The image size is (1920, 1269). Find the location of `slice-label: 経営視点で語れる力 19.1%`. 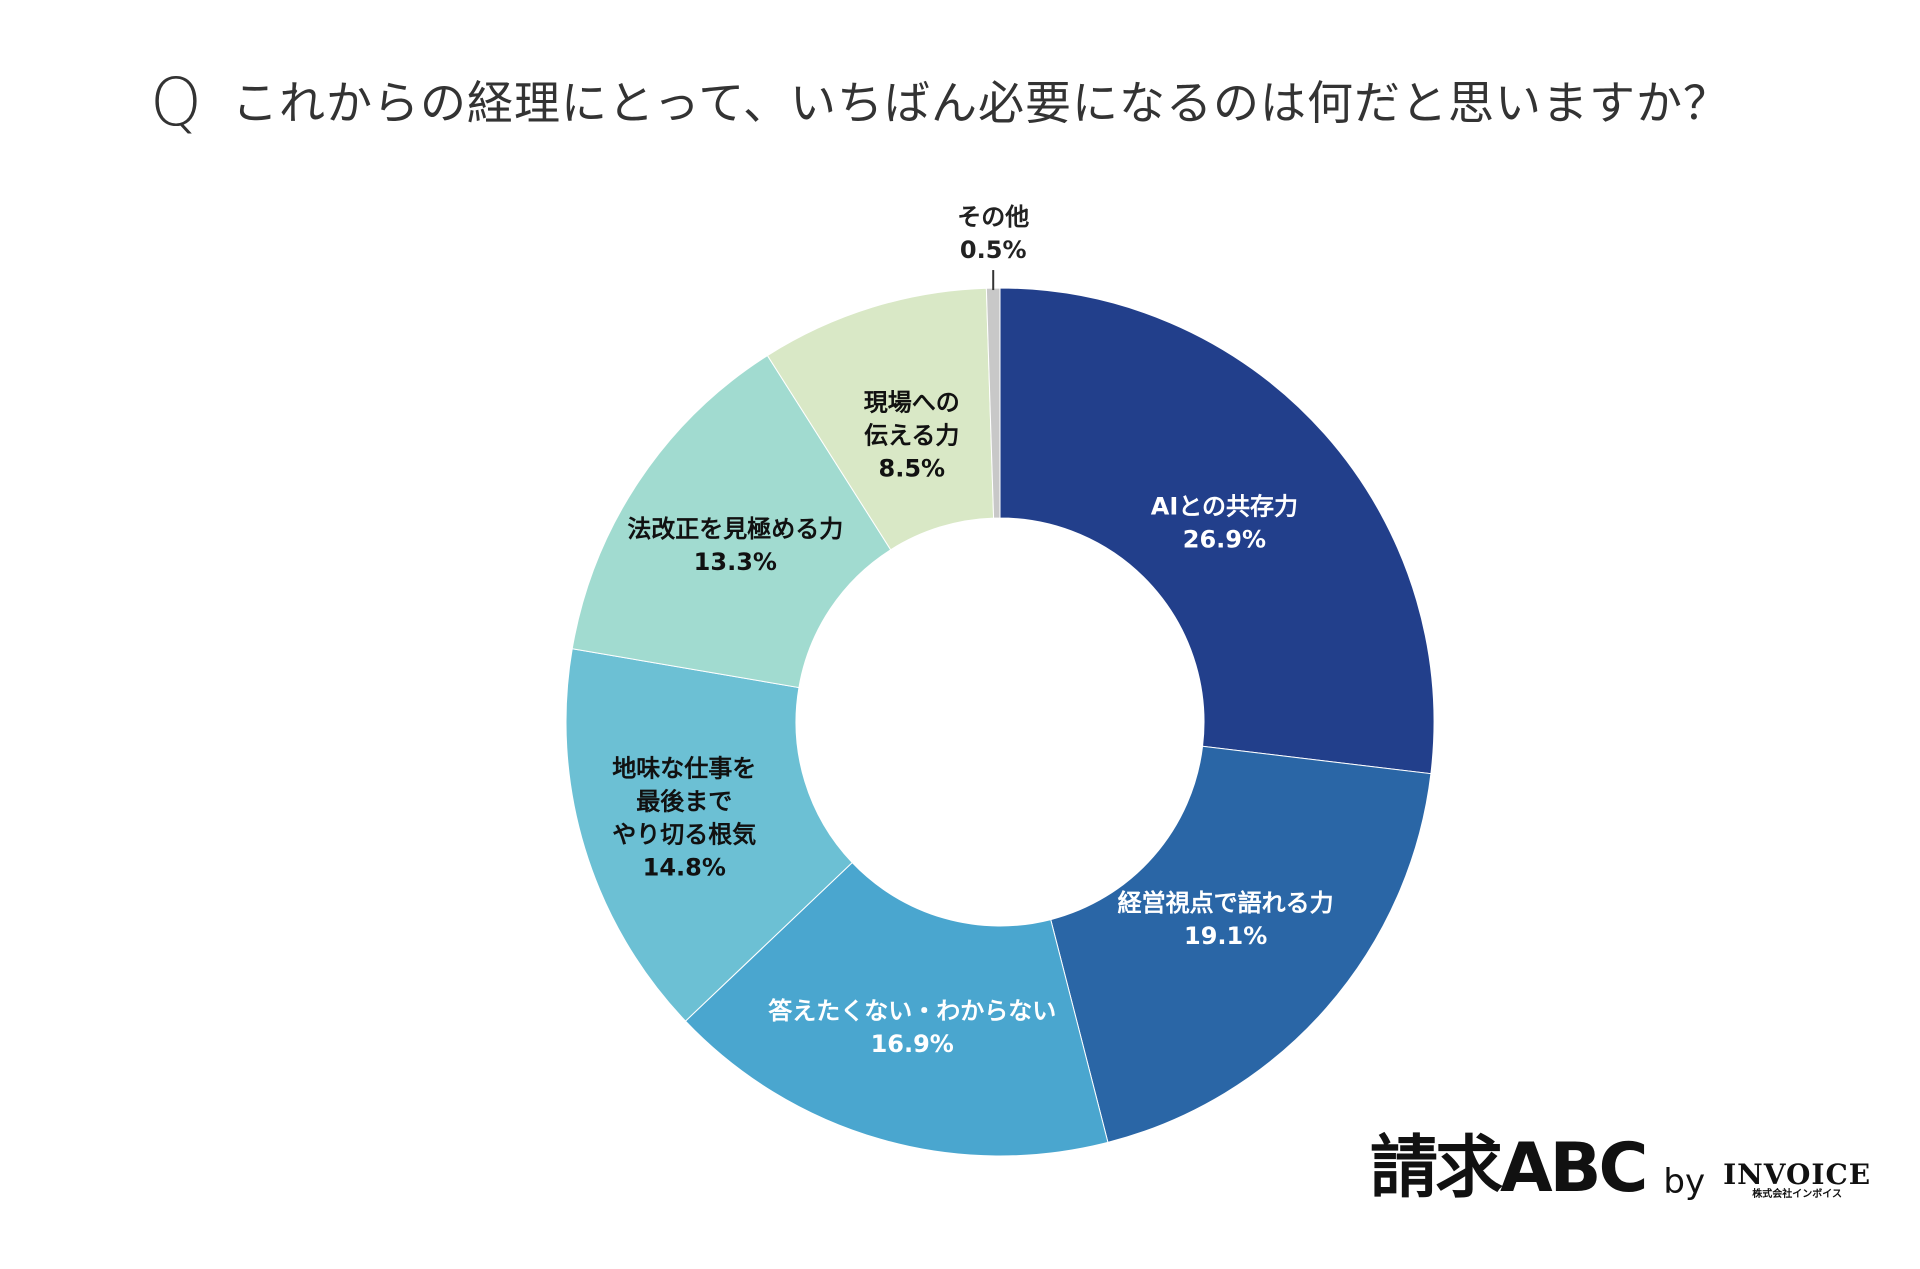

slice-label: 経営視点で語れる力 19.1% is located at coordinates (1226, 919).